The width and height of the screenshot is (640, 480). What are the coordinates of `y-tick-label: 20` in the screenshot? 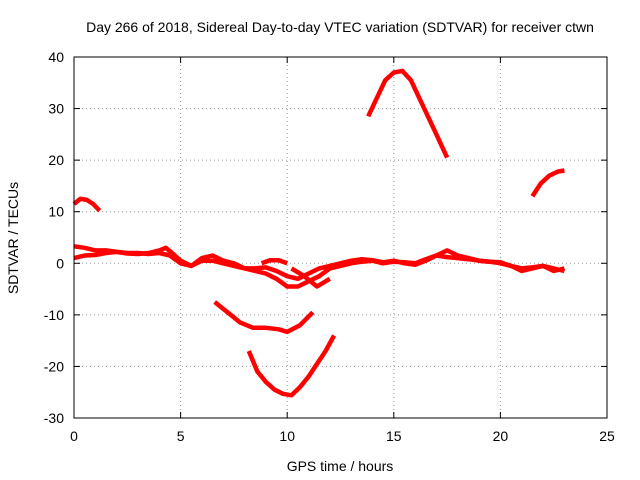 It's located at (56, 160).